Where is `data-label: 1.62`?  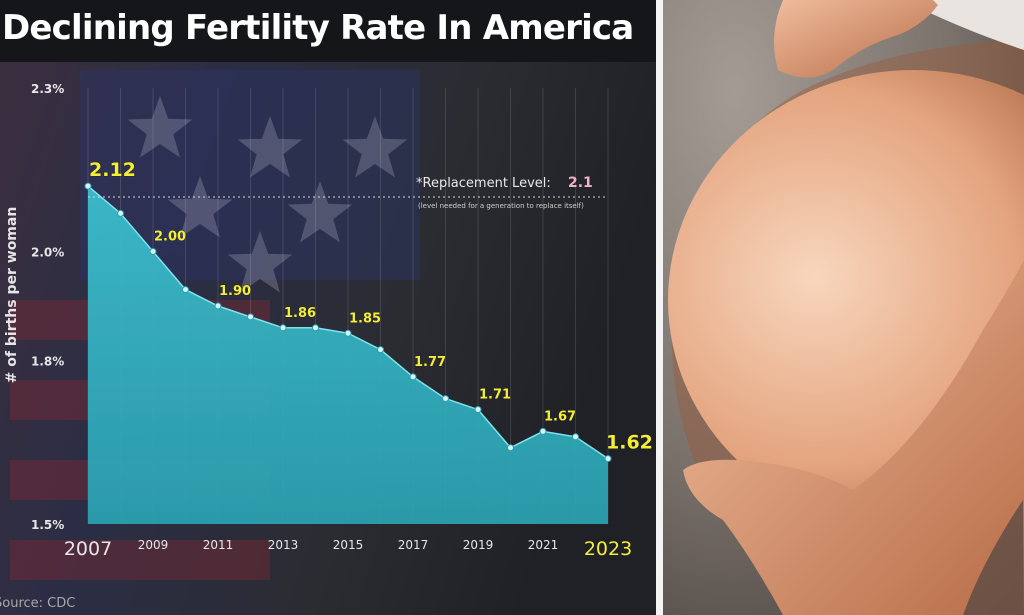
data-label: 1.62 is located at coordinates (629, 443).